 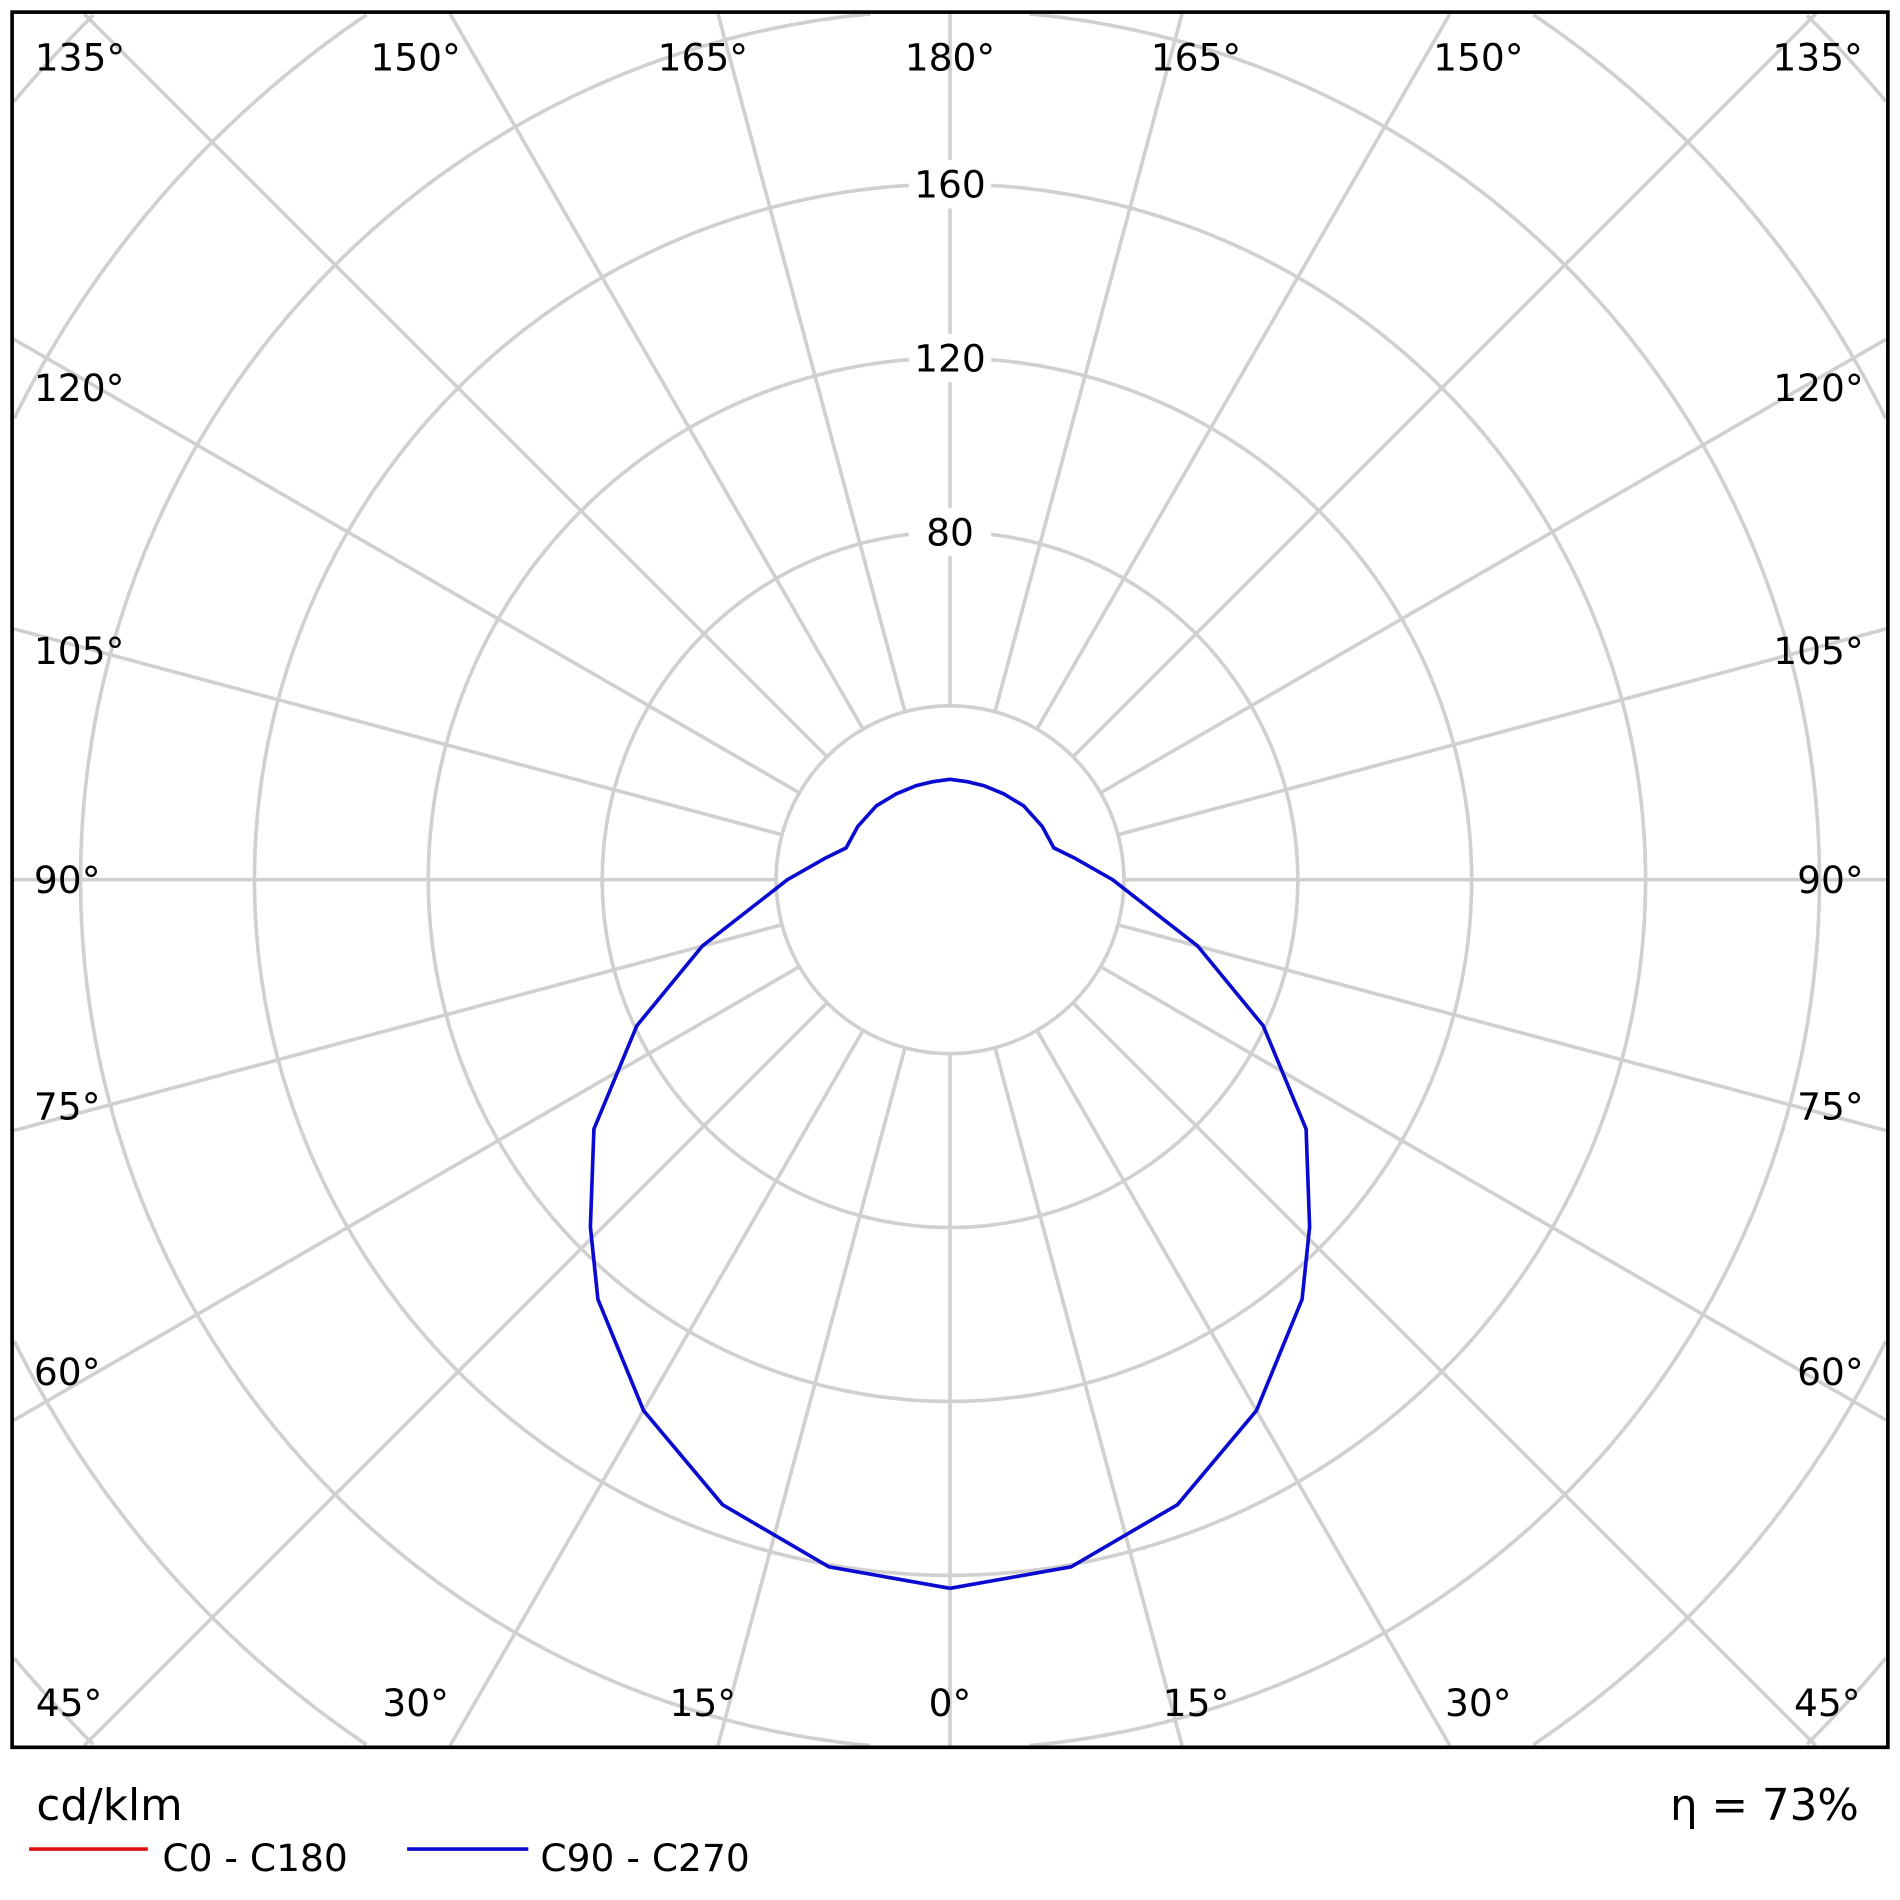 I want to click on angle-label-bottom: 0°, so click(x=950, y=1703).